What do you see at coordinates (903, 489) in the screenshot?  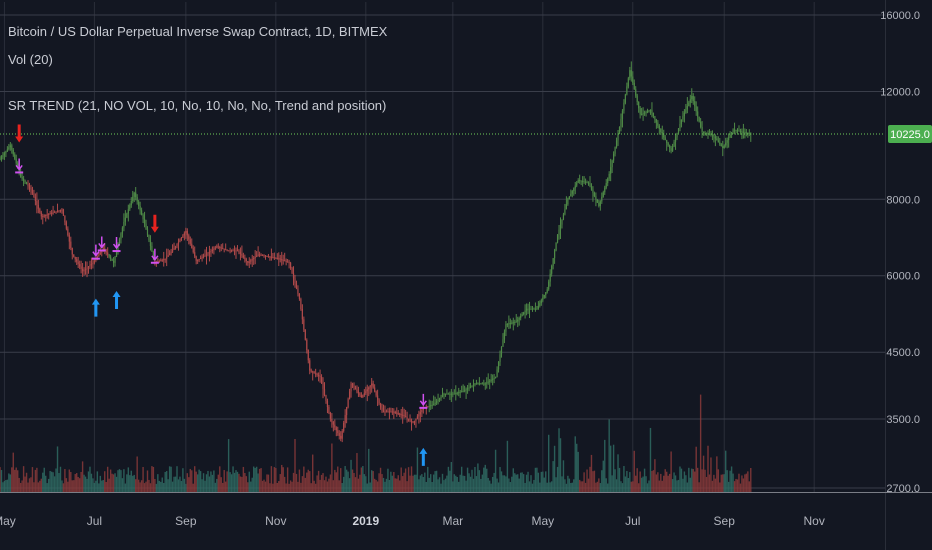 I see `price-tick-label: 2700.0` at bounding box center [903, 489].